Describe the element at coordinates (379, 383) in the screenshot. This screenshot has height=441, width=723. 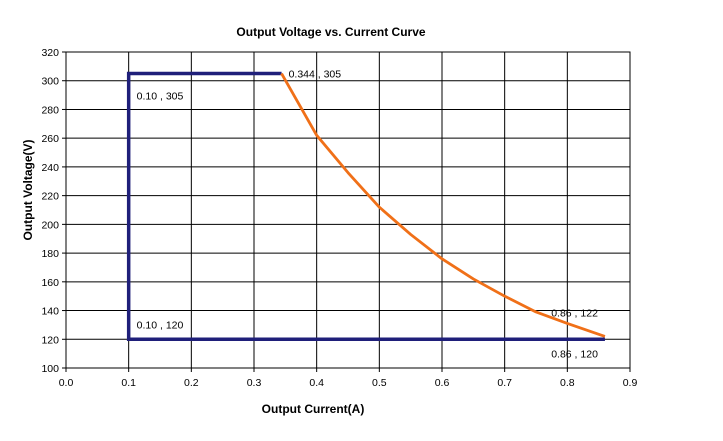
I see `x-tick-label: 0.5` at that location.